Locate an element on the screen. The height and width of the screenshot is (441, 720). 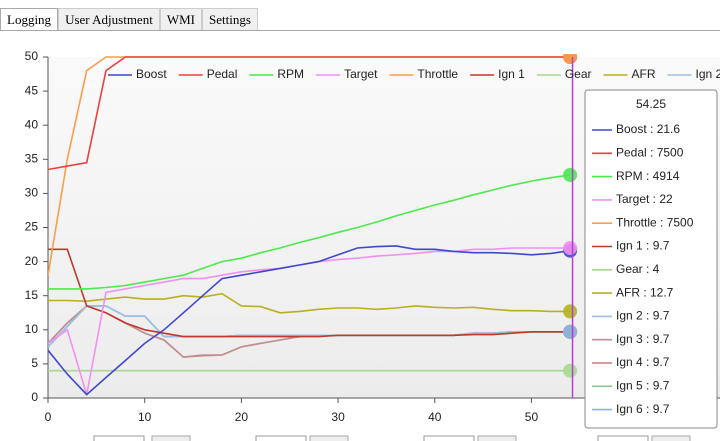
legend-label: AFR is located at coordinates (644, 74).